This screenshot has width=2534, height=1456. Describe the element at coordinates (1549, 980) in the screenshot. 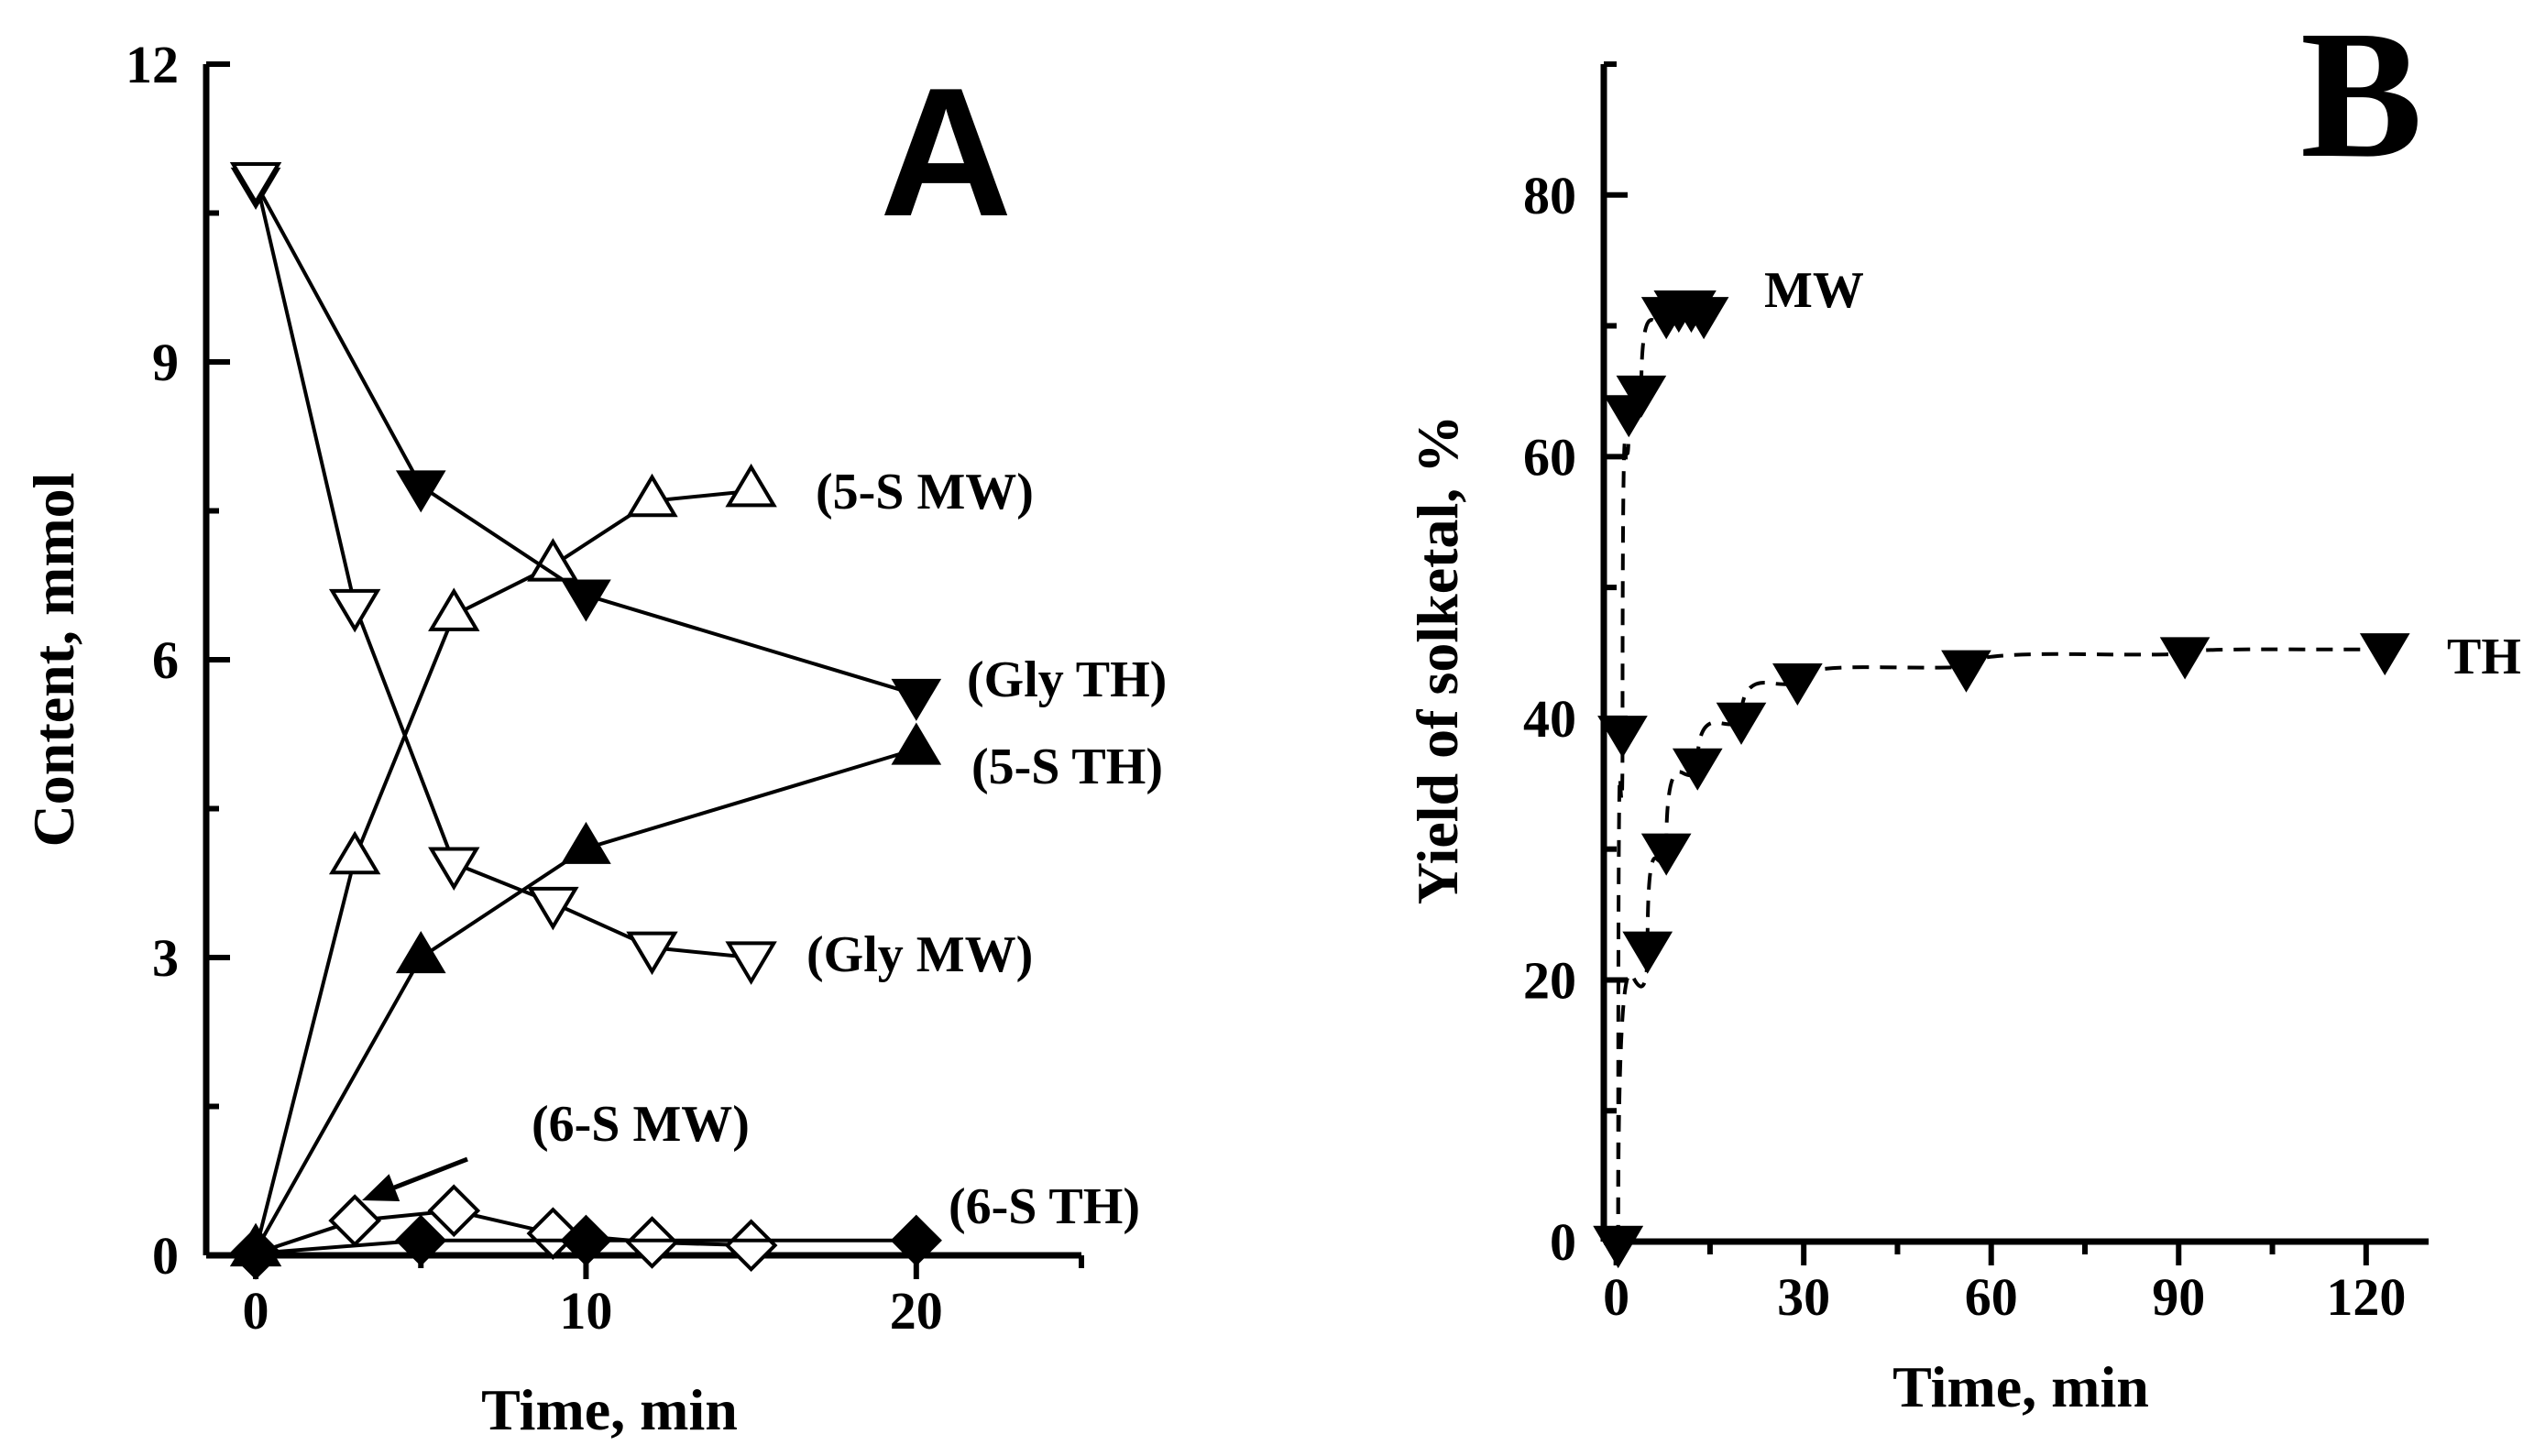

I see `panel-b-y-tick-label: 20` at that location.